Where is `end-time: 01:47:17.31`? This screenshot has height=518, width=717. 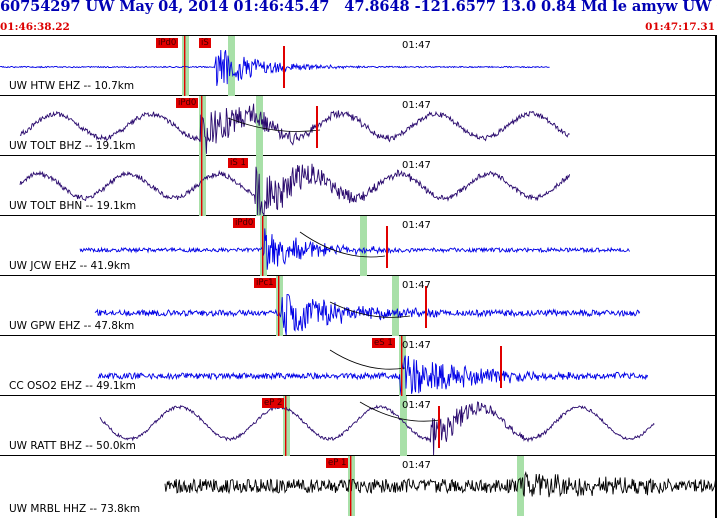
end-time: 01:47:17.31 is located at coordinates (680, 27).